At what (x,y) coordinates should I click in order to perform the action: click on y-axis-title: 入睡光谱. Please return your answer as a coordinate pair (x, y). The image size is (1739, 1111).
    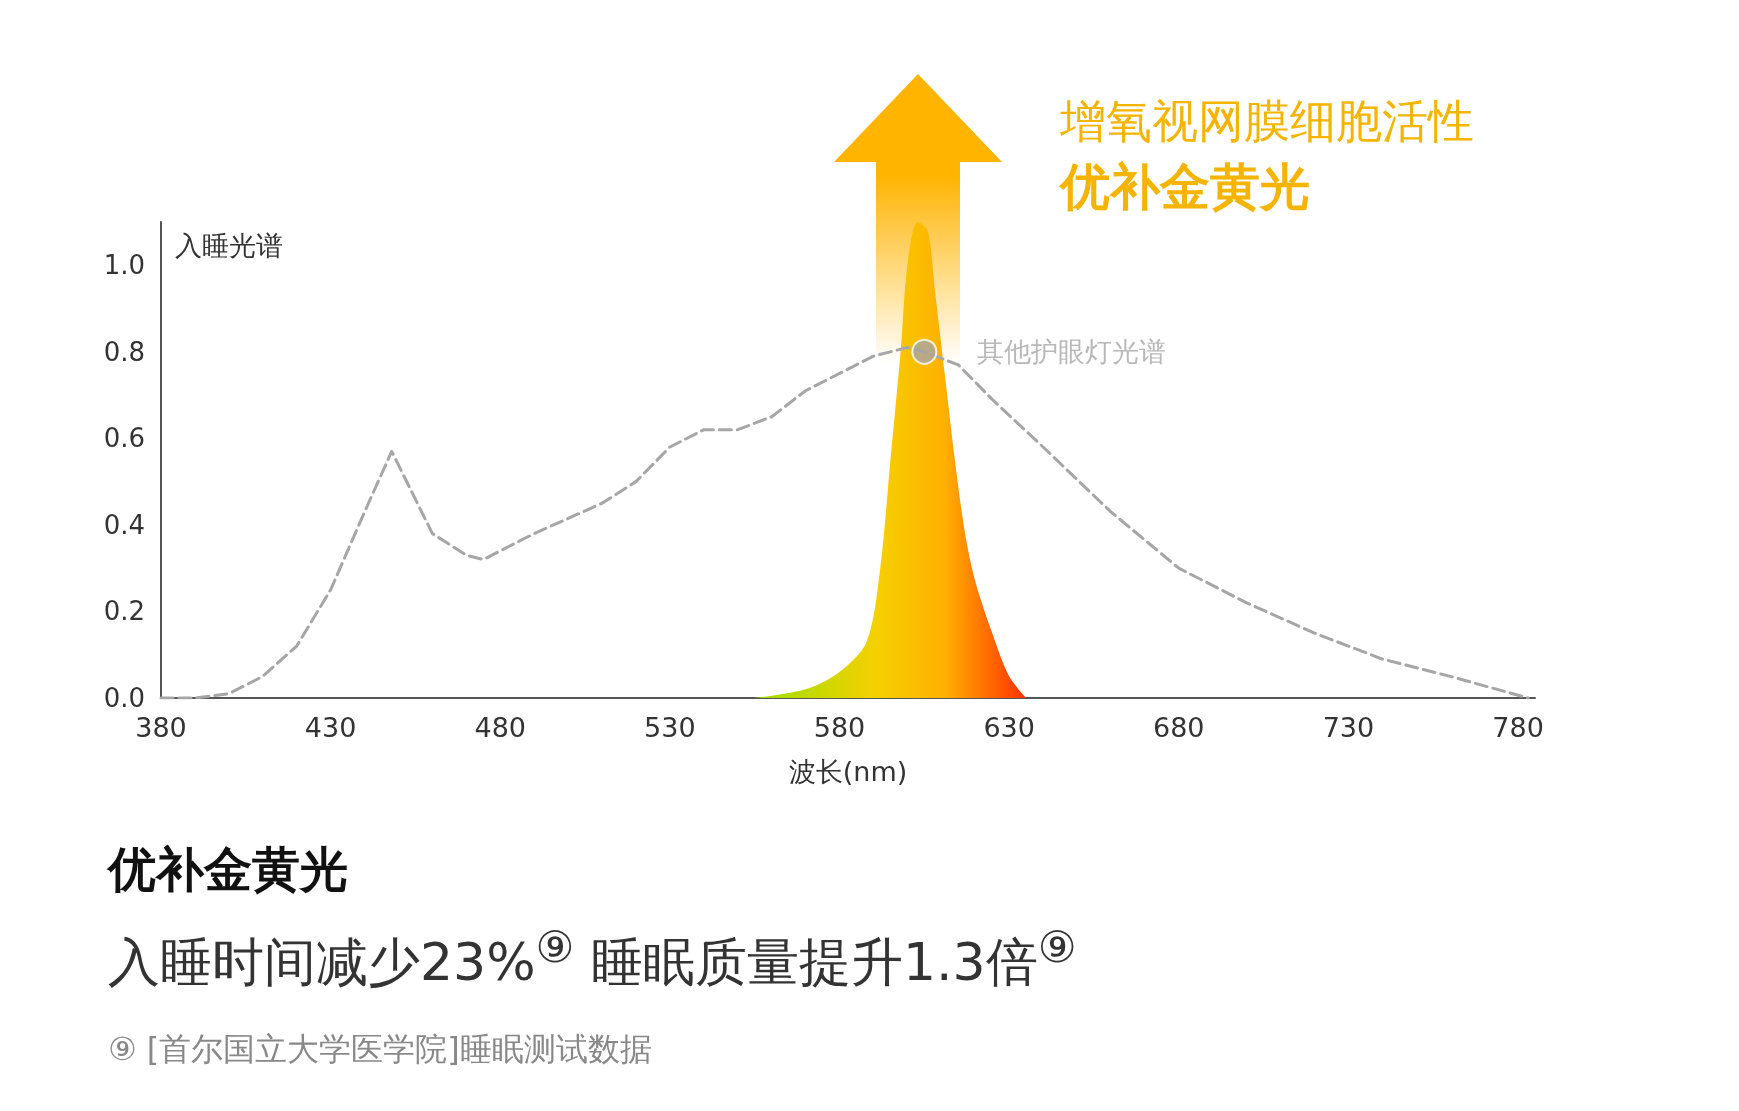
    Looking at the image, I should click on (229, 245).